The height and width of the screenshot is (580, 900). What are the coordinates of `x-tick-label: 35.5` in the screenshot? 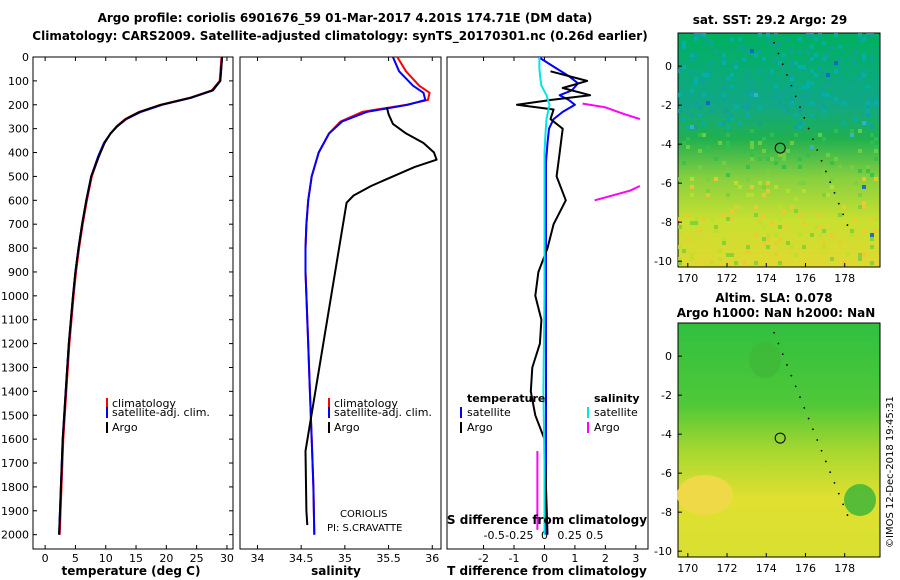 It's located at (388, 558).